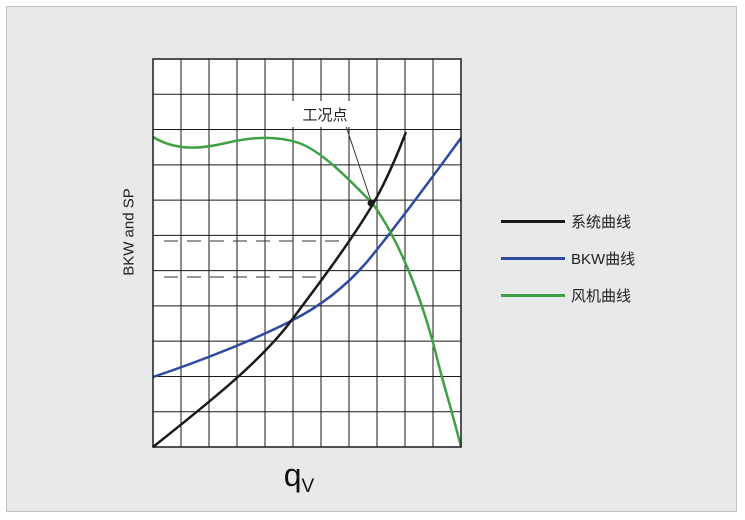  Describe the element at coordinates (601, 296) in the screenshot. I see `legend-label-fan-curve: 风机曲线` at that location.